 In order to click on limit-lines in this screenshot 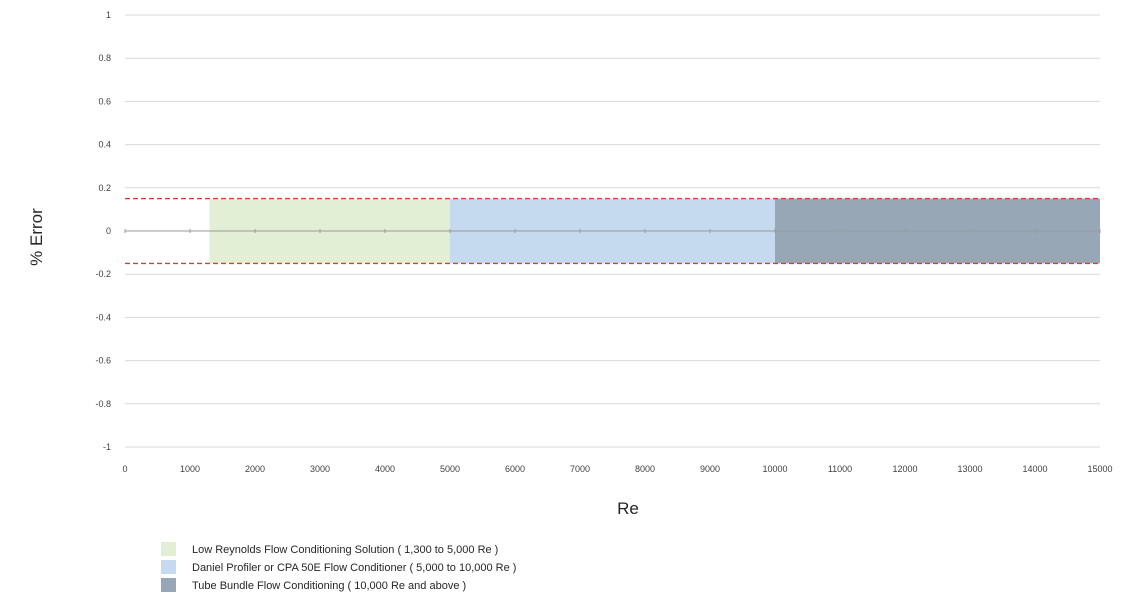, I will do `click(612, 231)`.